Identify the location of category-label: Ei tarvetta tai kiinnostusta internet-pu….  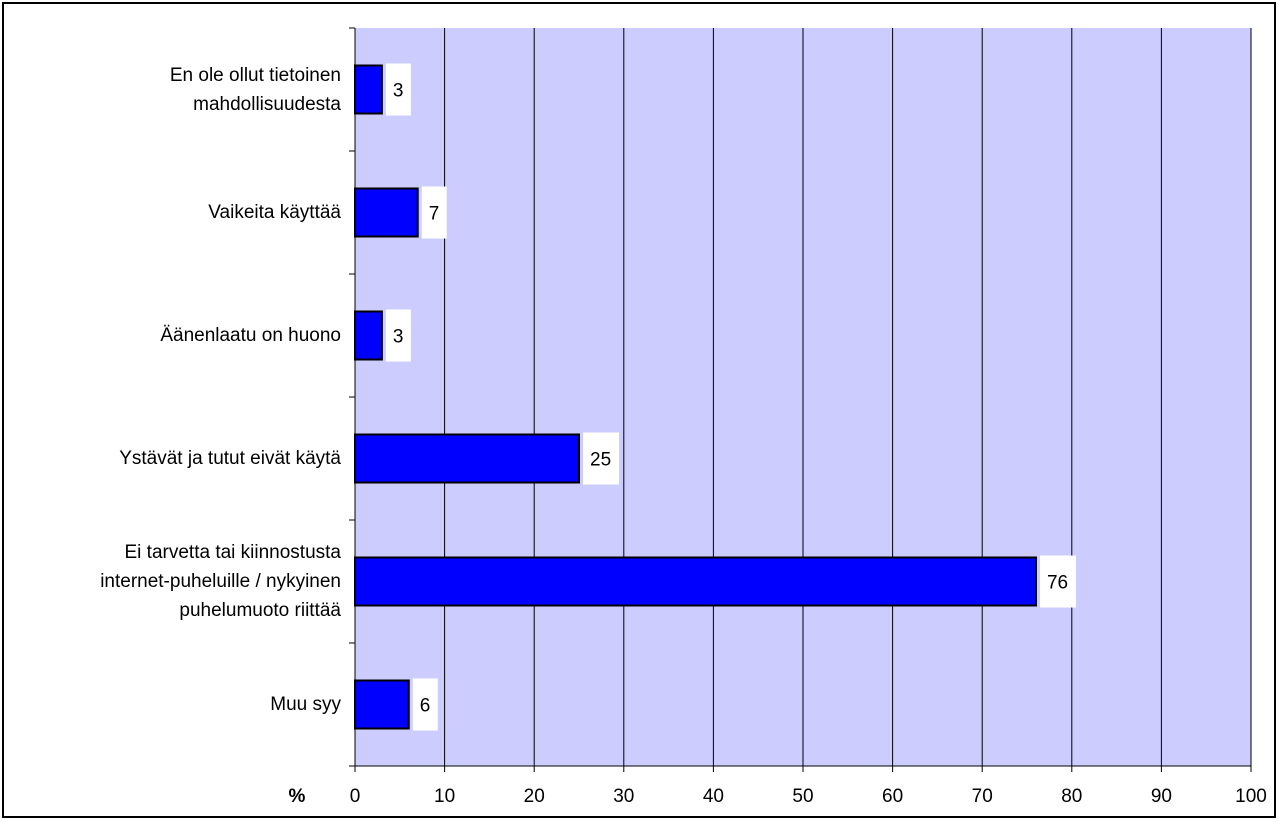
(220, 581).